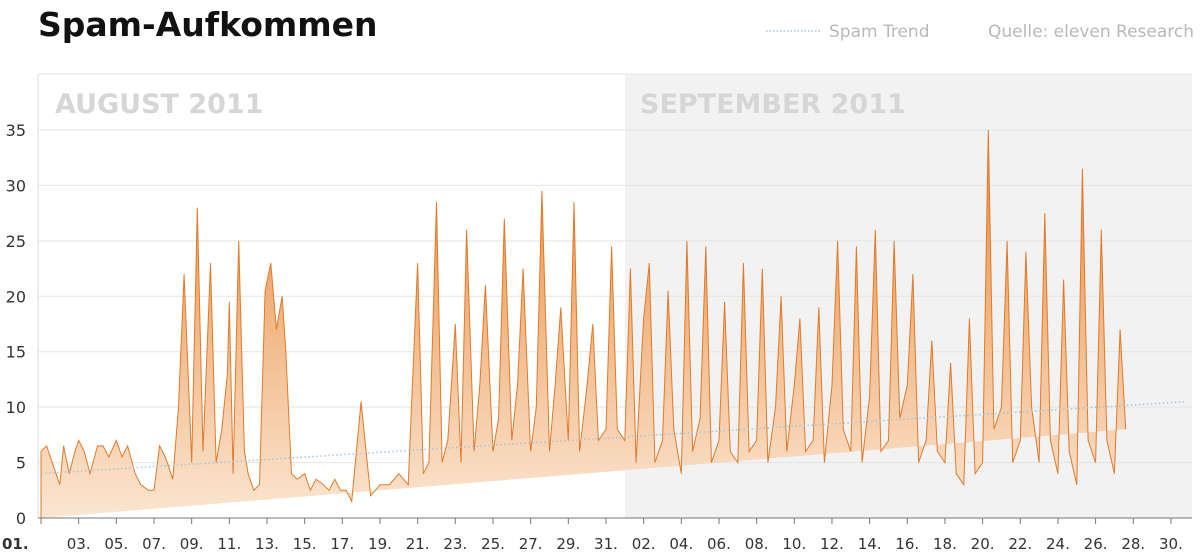 The image size is (1200, 555). What do you see at coordinates (154, 544) in the screenshot?
I see `x-tick-label: 07.` at bounding box center [154, 544].